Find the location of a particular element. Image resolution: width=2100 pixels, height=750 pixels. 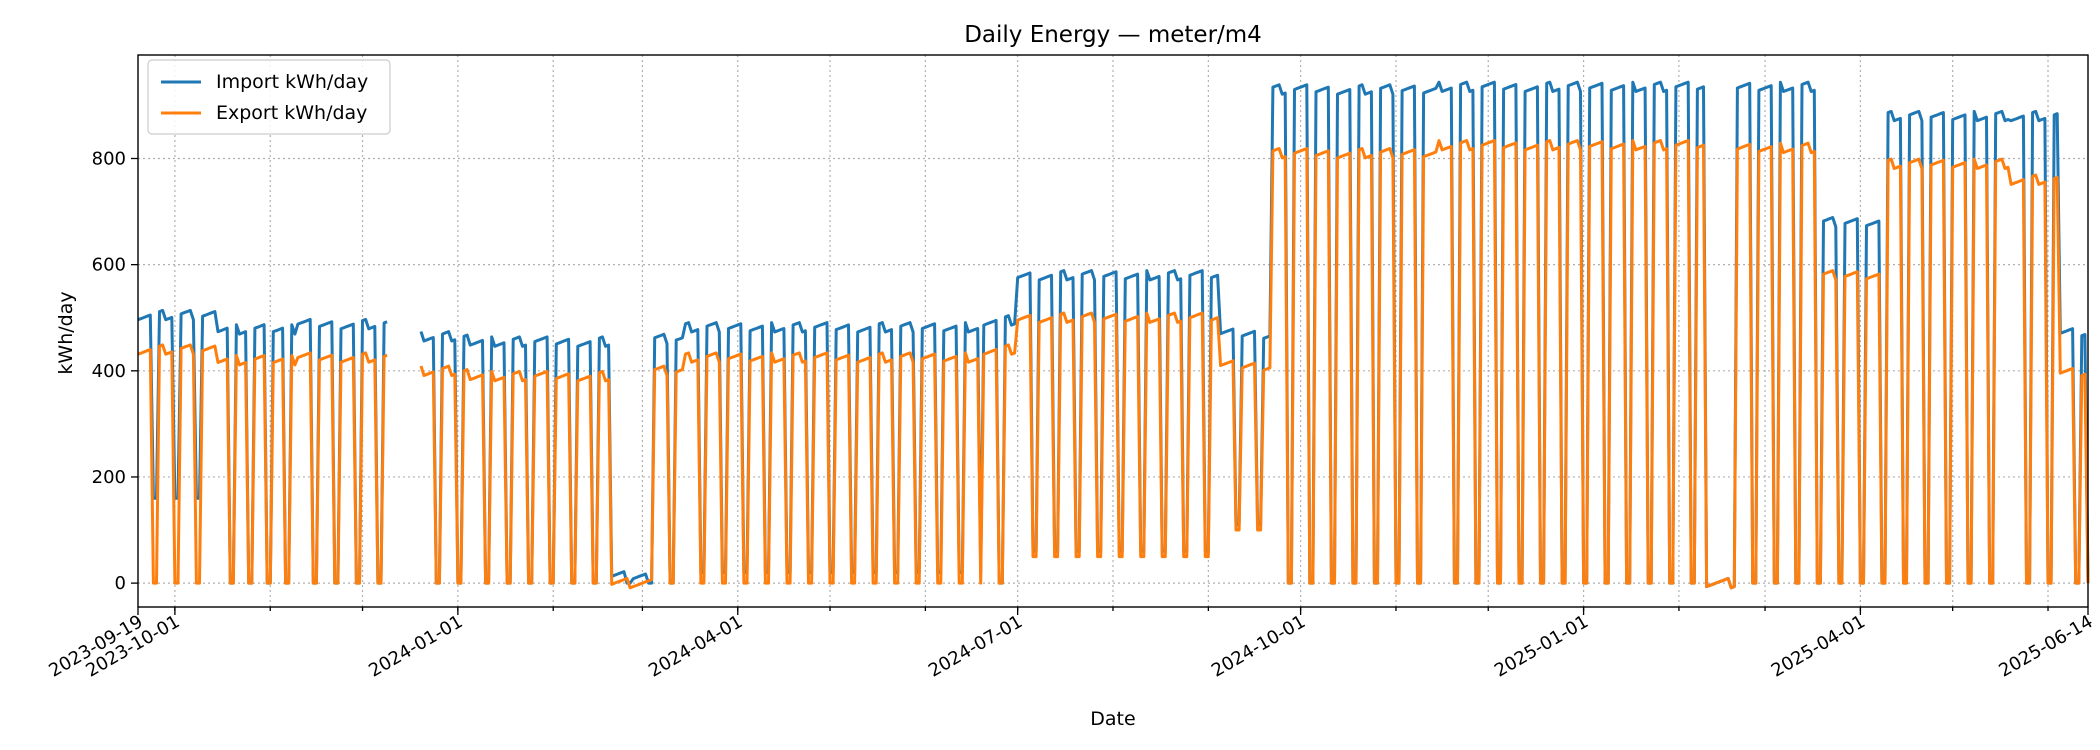

legend-label-import: Import kWh/day is located at coordinates (292, 82).